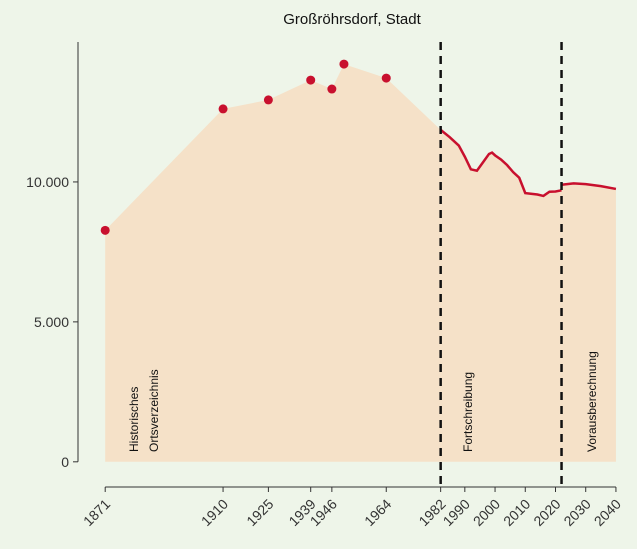 The height and width of the screenshot is (549, 637). What do you see at coordinates (576, 512) in the screenshot?
I see `x-tick-label: 2030` at bounding box center [576, 512].